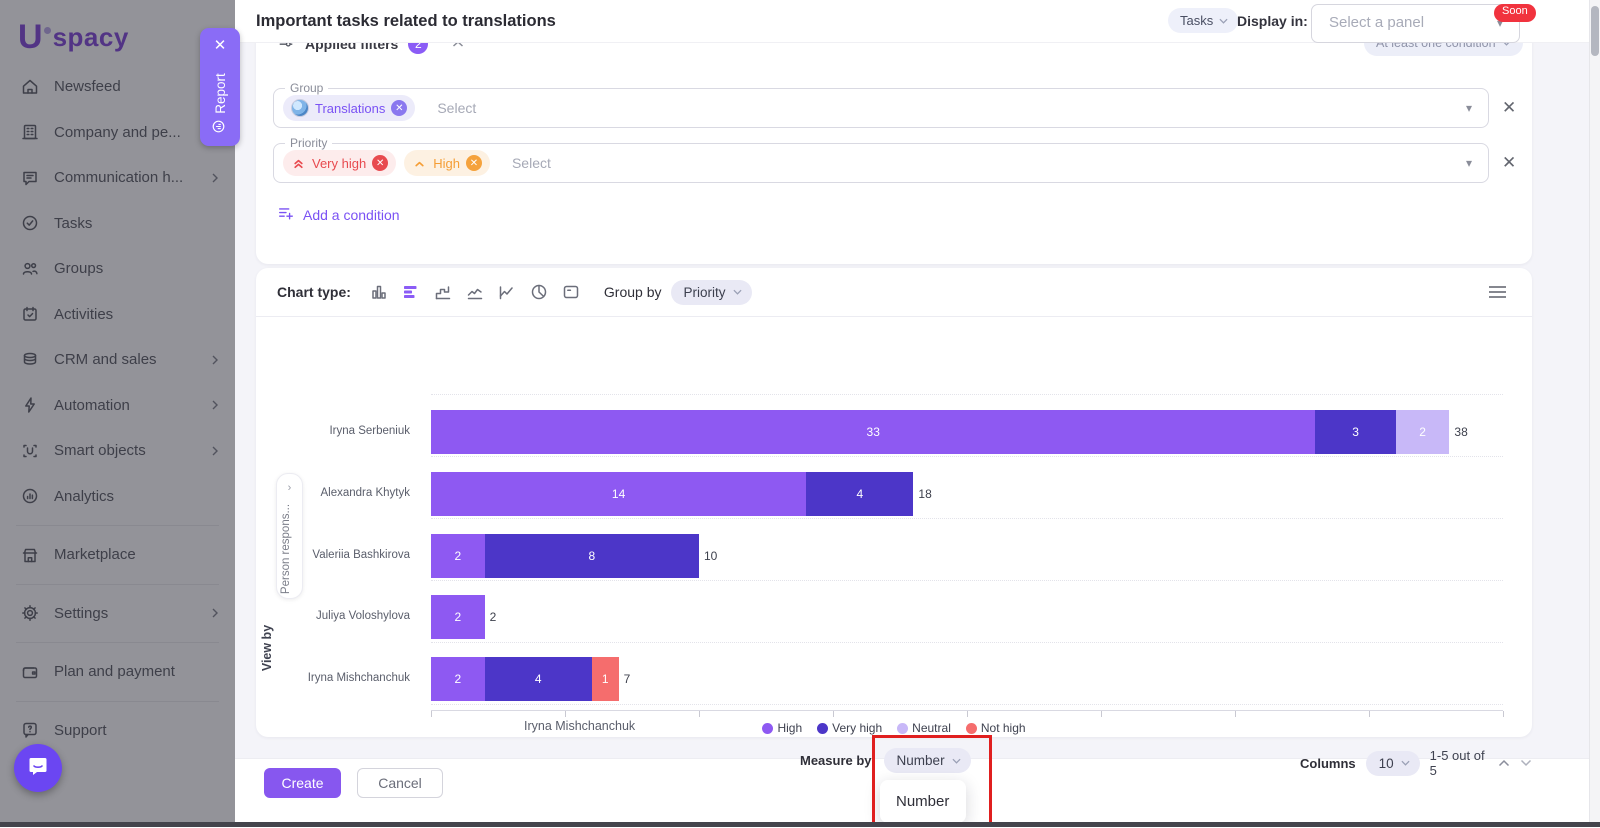  Describe the element at coordinates (1392, 763) in the screenshot. I see `columns-dropdown: 10` at that location.